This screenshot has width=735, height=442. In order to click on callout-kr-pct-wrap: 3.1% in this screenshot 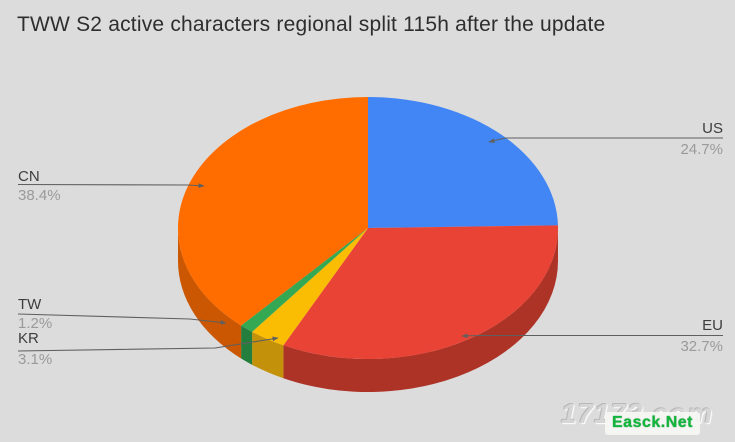, I will do `click(35, 360)`.